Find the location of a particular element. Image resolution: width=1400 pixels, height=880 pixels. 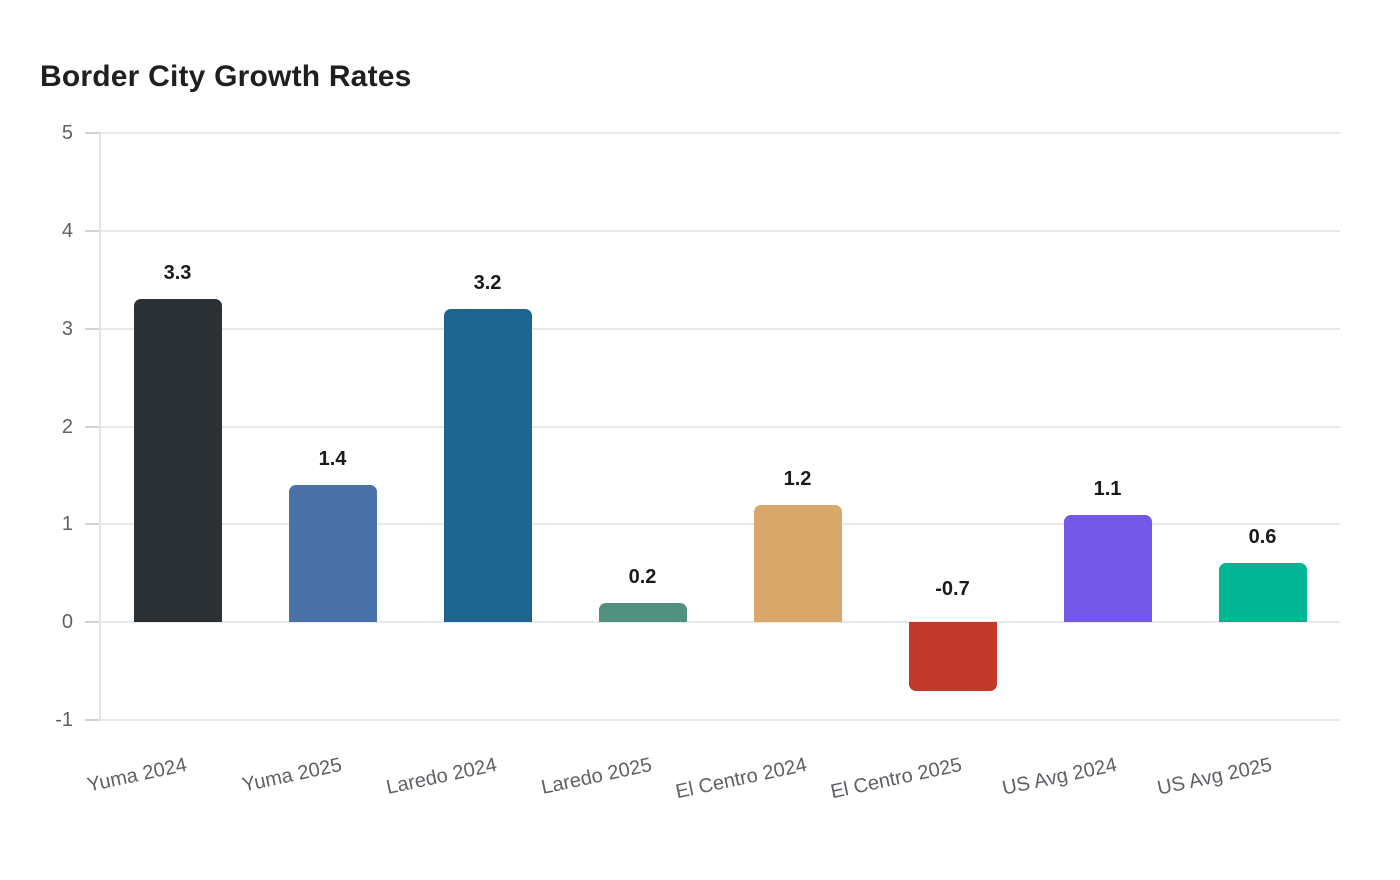

y-tick-label: 1 is located at coordinates (67, 524).